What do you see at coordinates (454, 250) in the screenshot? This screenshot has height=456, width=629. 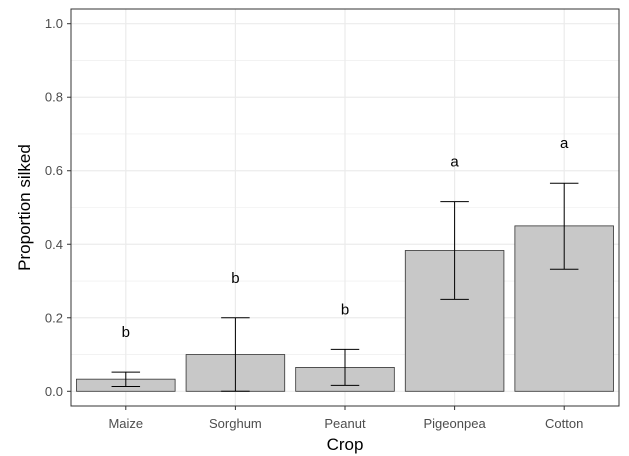 I see `error-bar-pigeonpea` at bounding box center [454, 250].